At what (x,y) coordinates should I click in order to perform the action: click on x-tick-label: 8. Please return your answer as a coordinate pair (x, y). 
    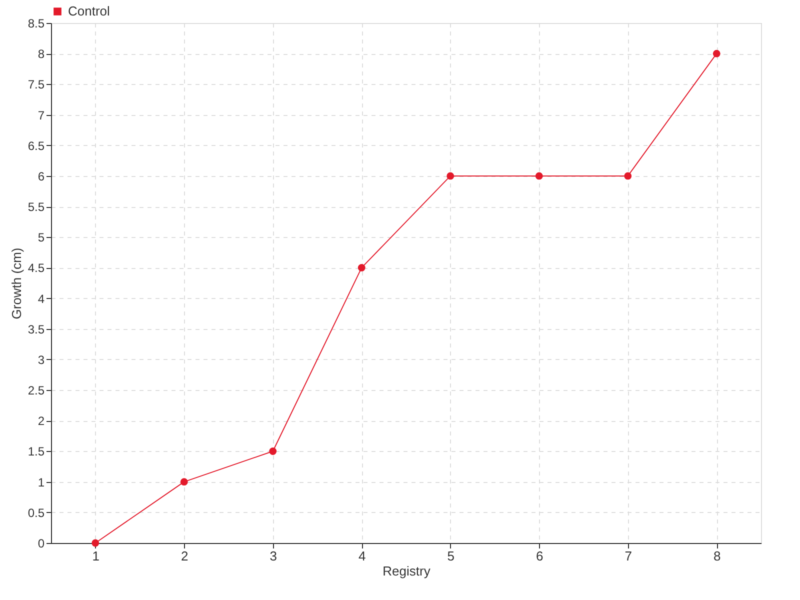
    Looking at the image, I should click on (717, 556).